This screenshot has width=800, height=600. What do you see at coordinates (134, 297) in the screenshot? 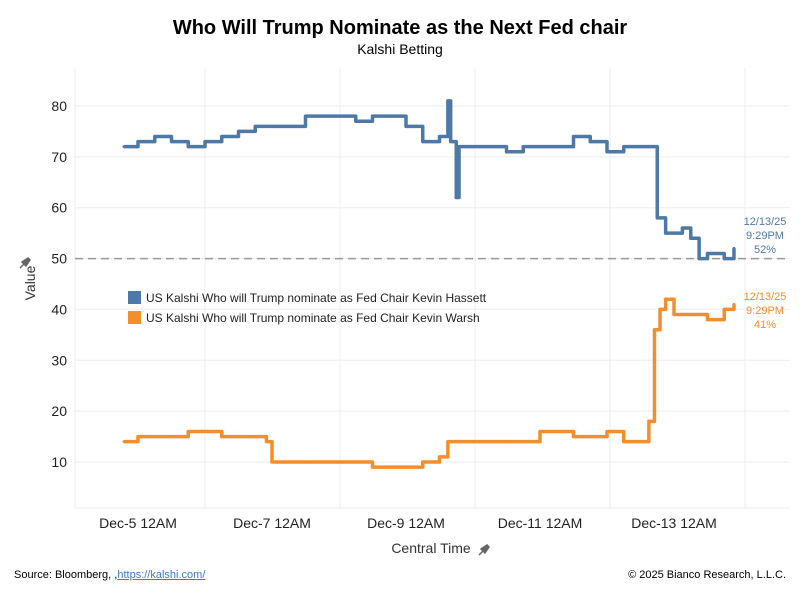
I see `legend-swatch` at bounding box center [134, 297].